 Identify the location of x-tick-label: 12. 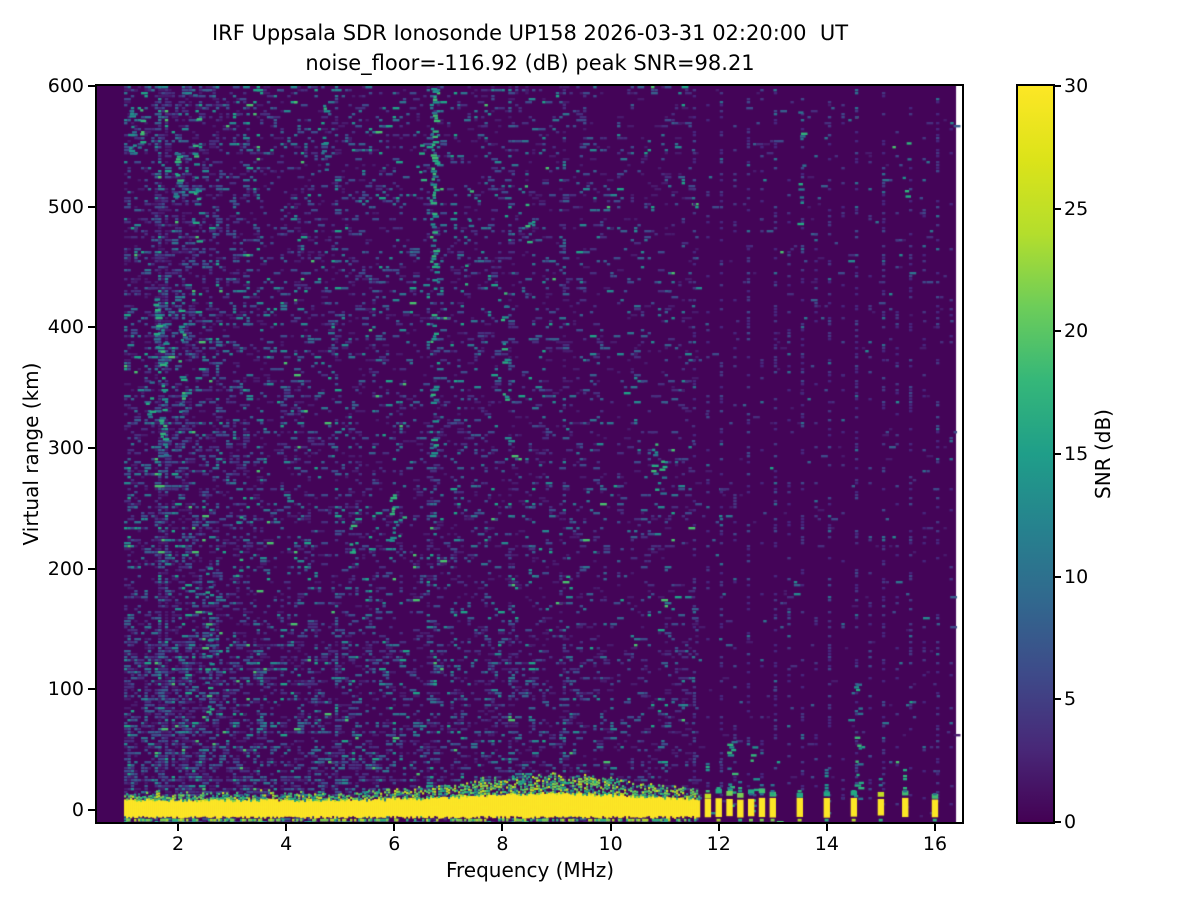
(718, 844).